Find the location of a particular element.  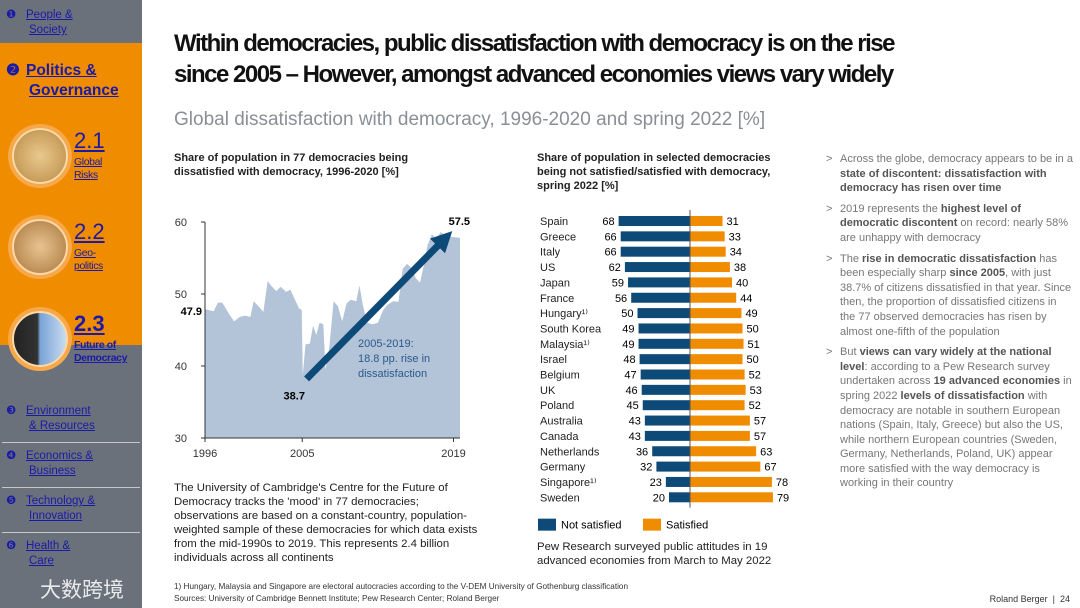

country-label: France is located at coordinates (557, 299).